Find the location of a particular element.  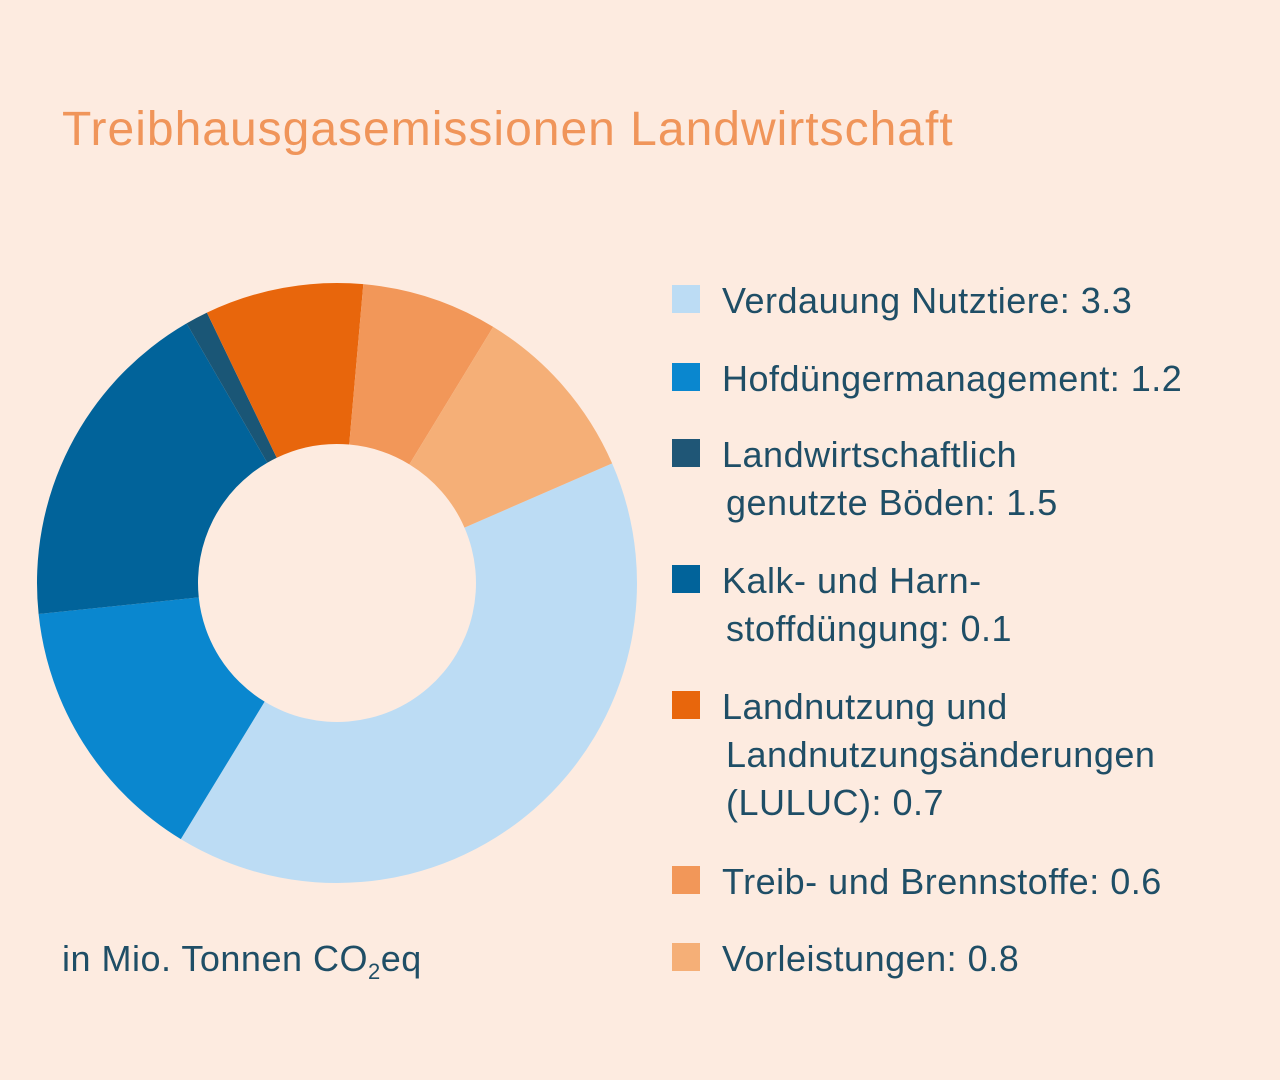

legend-label: Kalk- und Harn- stoffdüngung: 0.1 is located at coordinates (867, 605).